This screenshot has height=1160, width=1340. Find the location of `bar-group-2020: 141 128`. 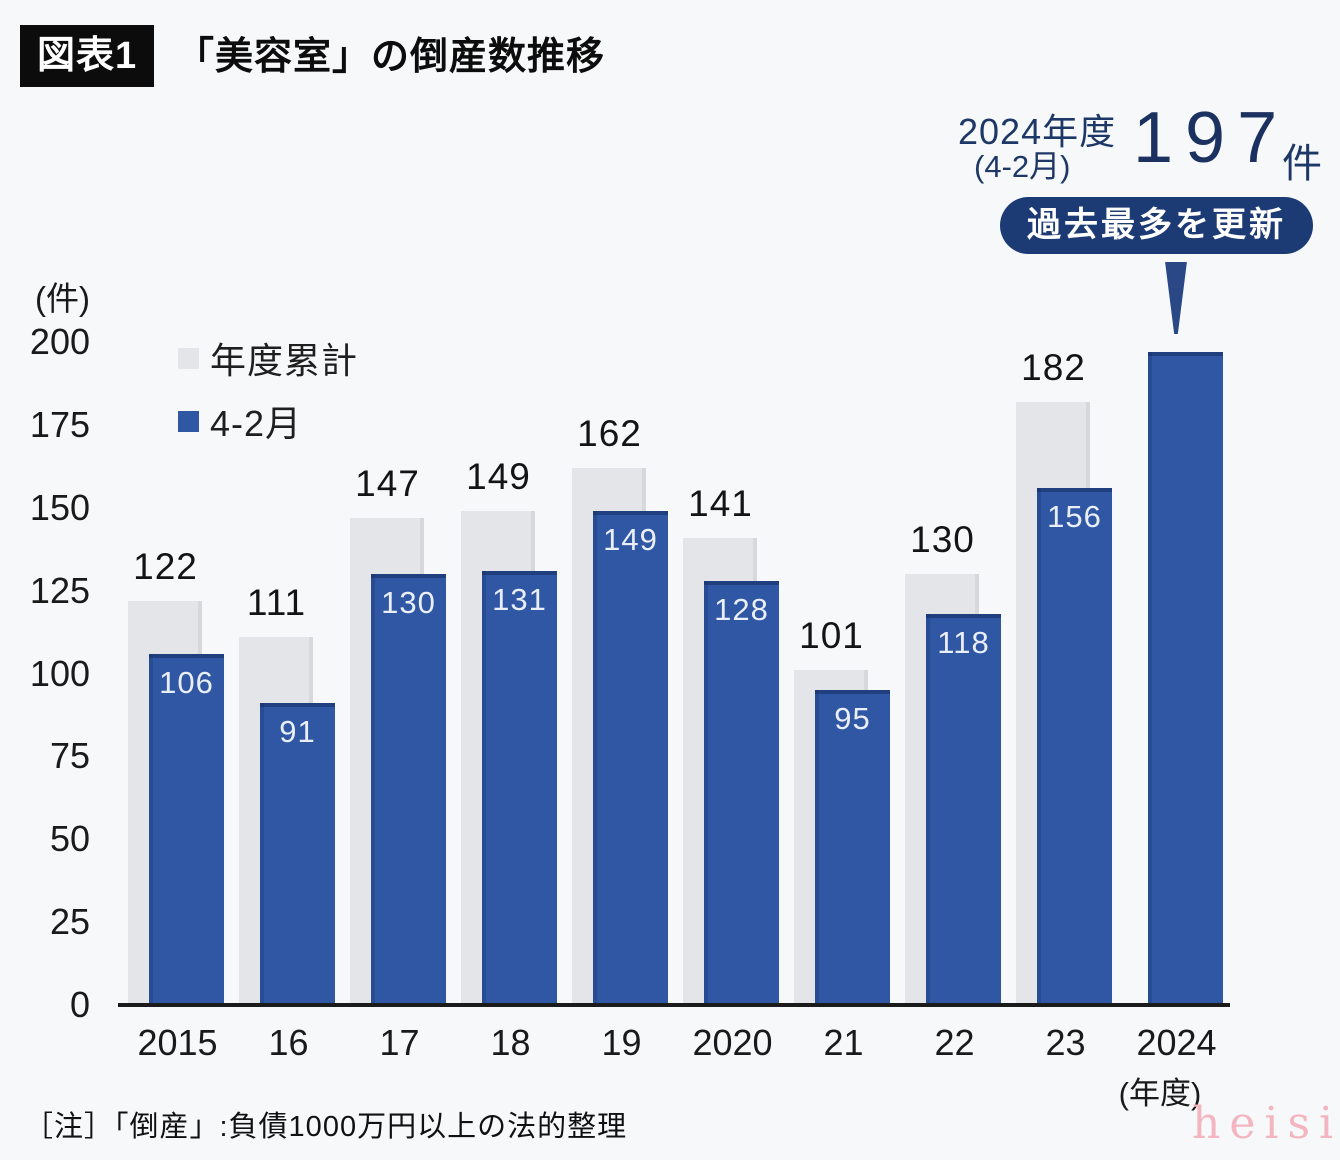

bar-group-2020: 141 128 is located at coordinates (732, 673).